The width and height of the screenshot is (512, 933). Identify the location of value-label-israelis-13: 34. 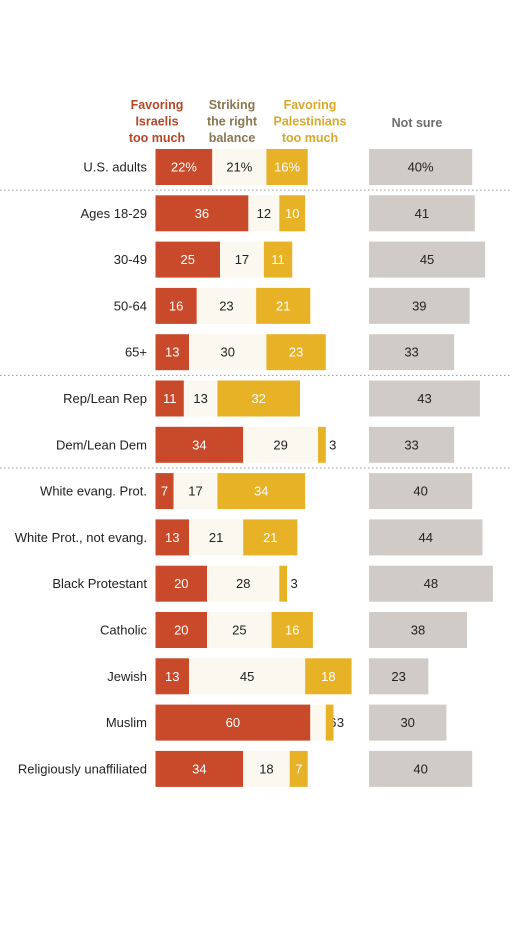
(199, 768).